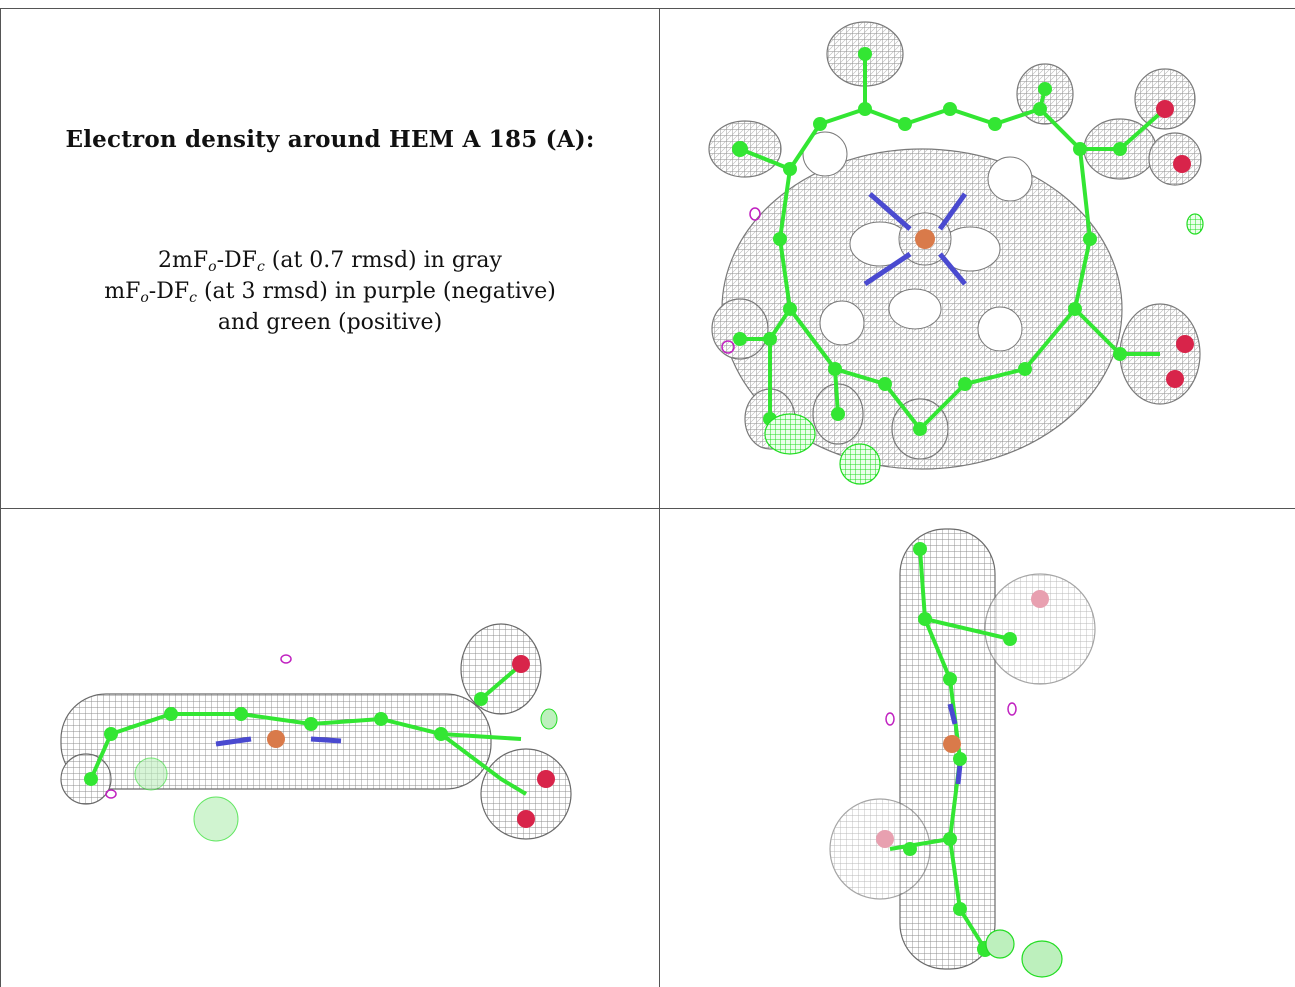 The image size is (1295, 987). I want to click on legend-line-3: and green (positive), so click(330, 322).